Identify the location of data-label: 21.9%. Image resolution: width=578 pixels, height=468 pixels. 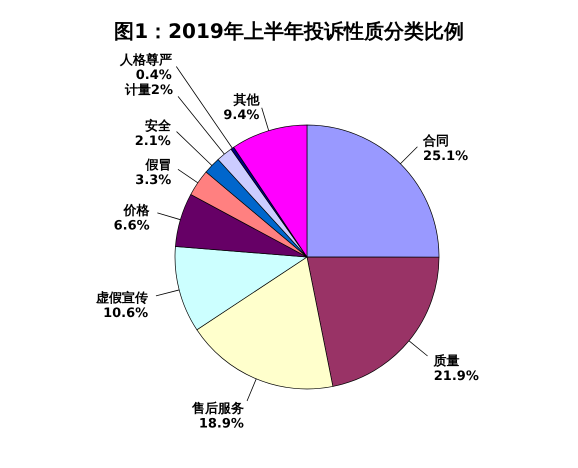
(456, 376).